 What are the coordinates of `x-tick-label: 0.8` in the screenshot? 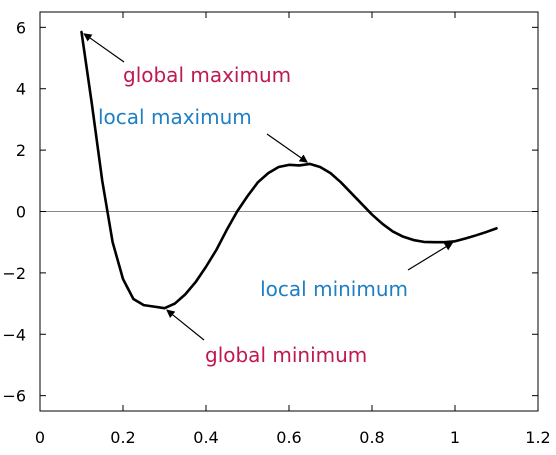 It's located at (371, 437).